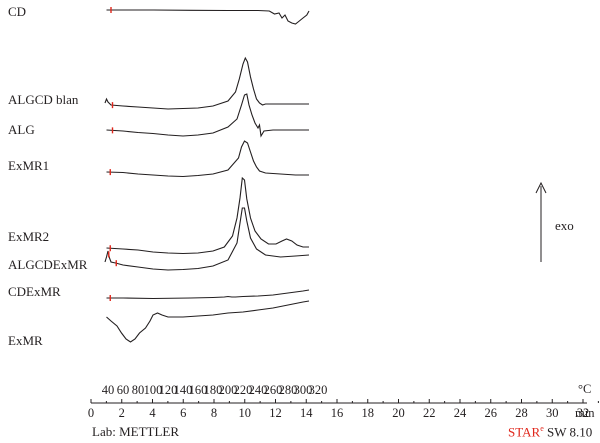 The height and width of the screenshot is (443, 600). Describe the element at coordinates (524, 432) in the screenshot. I see `software-brand: STAR` at that location.